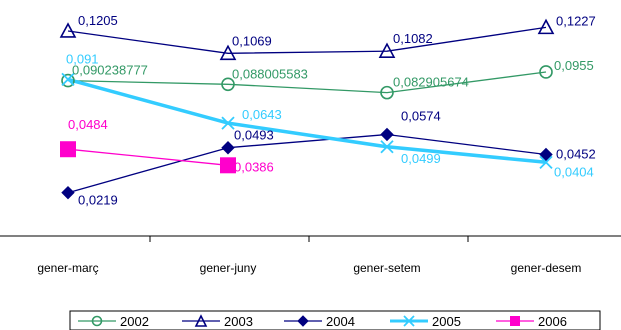  I want to click on legend-label-2002: 2002, so click(134, 321).